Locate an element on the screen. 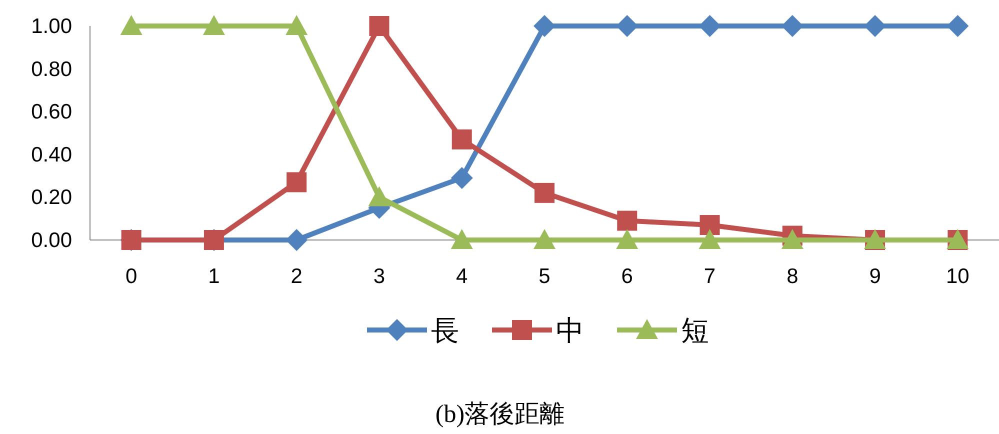  x-tick-label: 7 is located at coordinates (710, 276).